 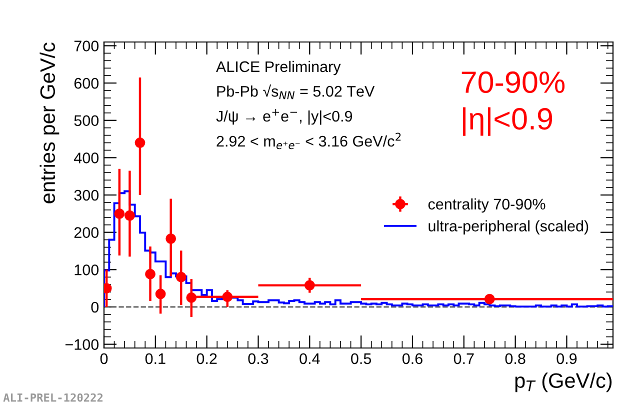 I want to click on y-tick-label: 400, so click(x=86, y=158).